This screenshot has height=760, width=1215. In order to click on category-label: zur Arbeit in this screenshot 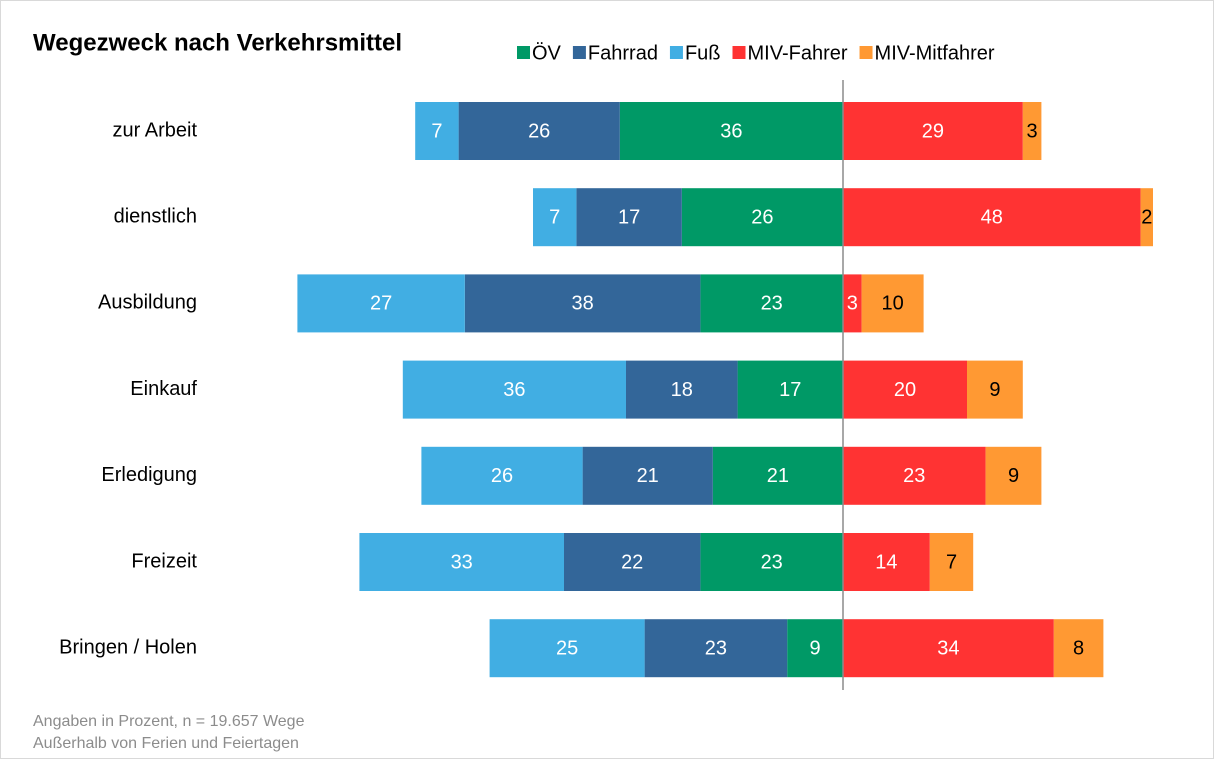, I will do `click(155, 130)`.